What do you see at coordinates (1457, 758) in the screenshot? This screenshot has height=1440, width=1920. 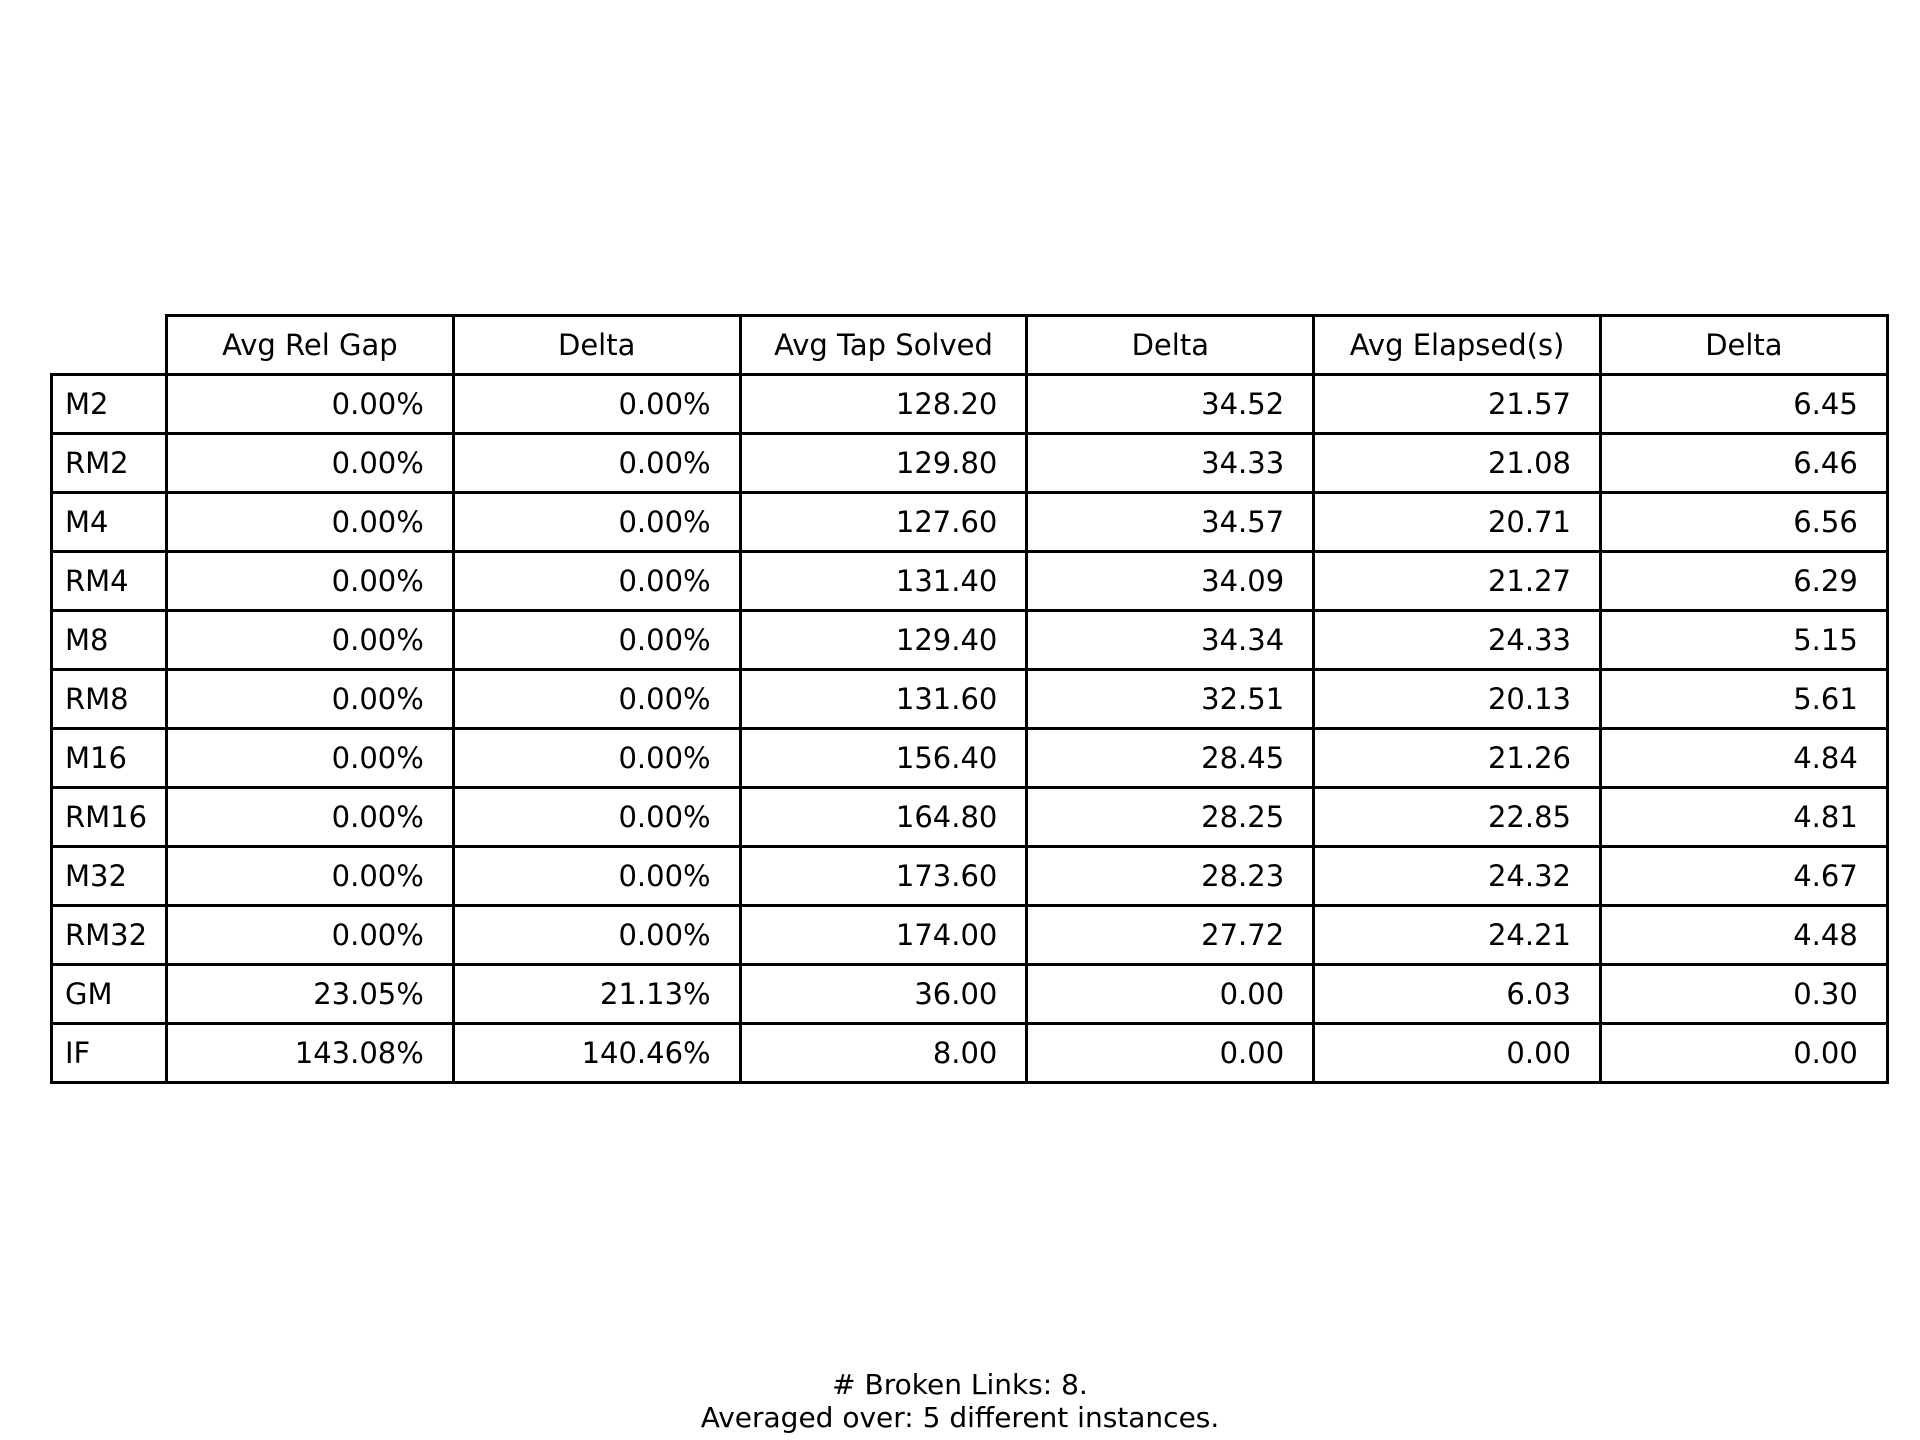 I see `cell-avg-elapsed: 21.26` at bounding box center [1457, 758].